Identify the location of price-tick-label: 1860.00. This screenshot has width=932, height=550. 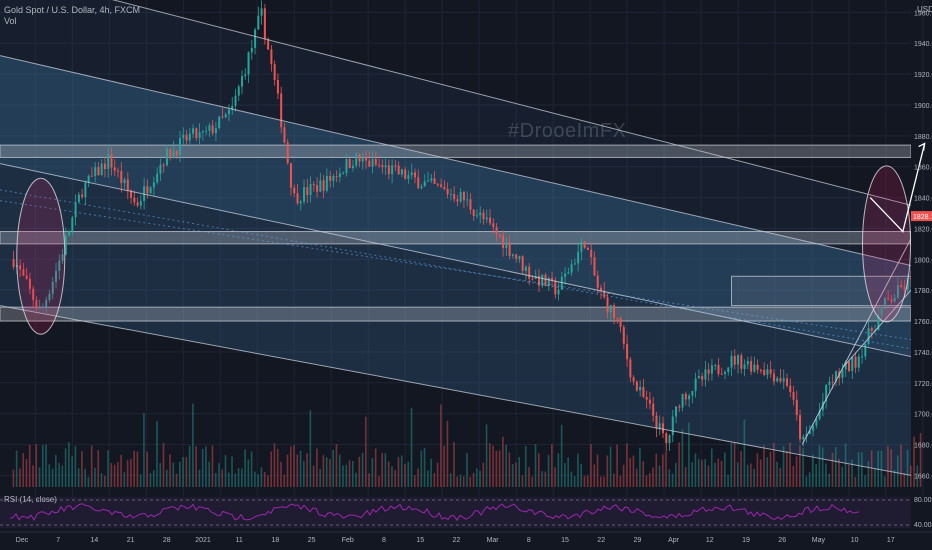
(923, 168).